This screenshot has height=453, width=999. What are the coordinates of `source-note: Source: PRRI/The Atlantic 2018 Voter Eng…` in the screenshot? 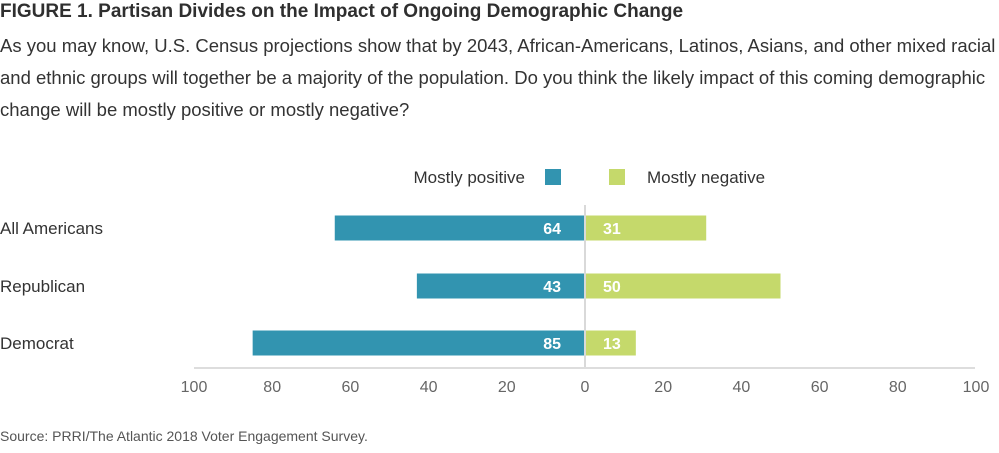 It's located at (184, 436).